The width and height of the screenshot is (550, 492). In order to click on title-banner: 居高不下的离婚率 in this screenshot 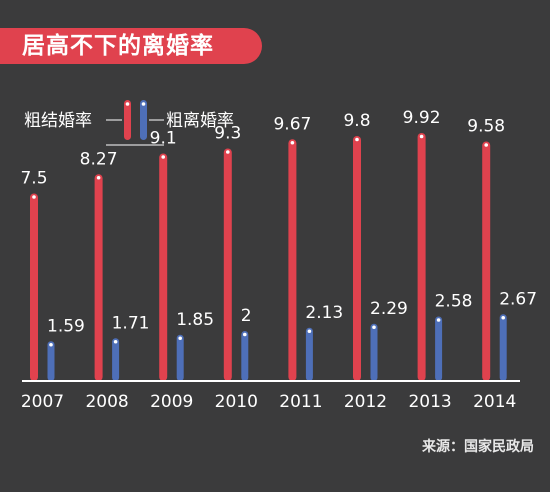, I will do `click(131, 46)`.